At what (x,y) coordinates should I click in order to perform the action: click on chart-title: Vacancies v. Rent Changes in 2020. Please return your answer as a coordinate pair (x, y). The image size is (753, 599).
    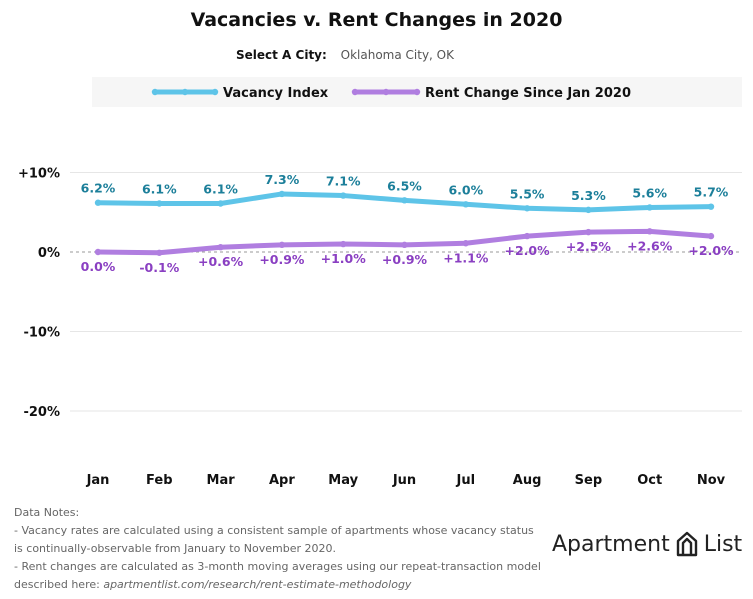
    Looking at the image, I should click on (376, 20).